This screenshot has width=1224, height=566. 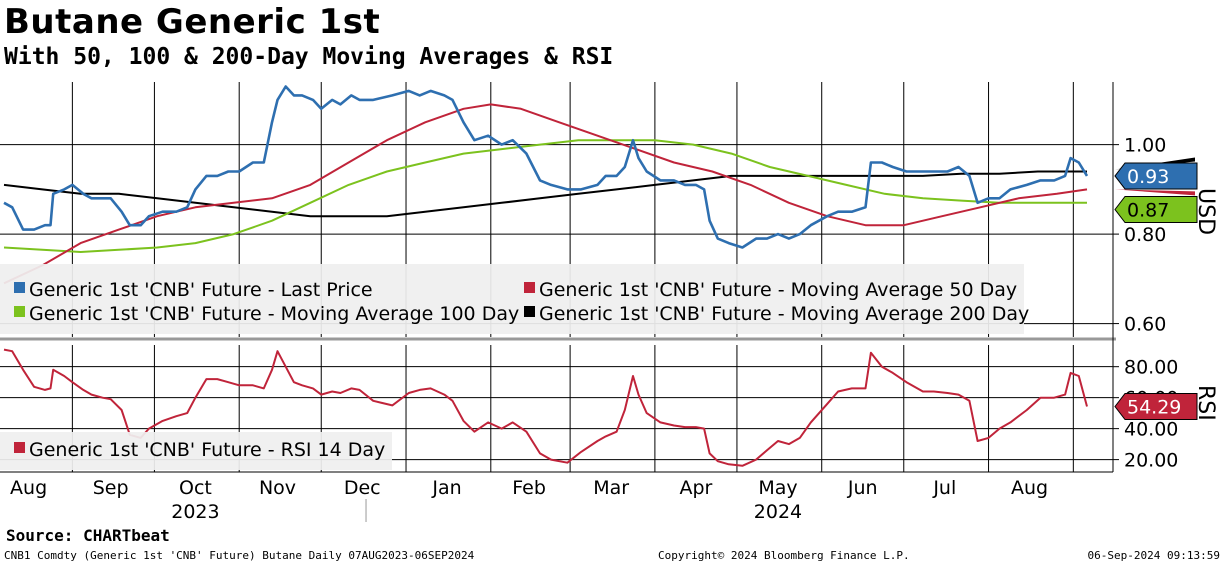 I want to click on x-month-label: Dec, so click(x=362, y=488).